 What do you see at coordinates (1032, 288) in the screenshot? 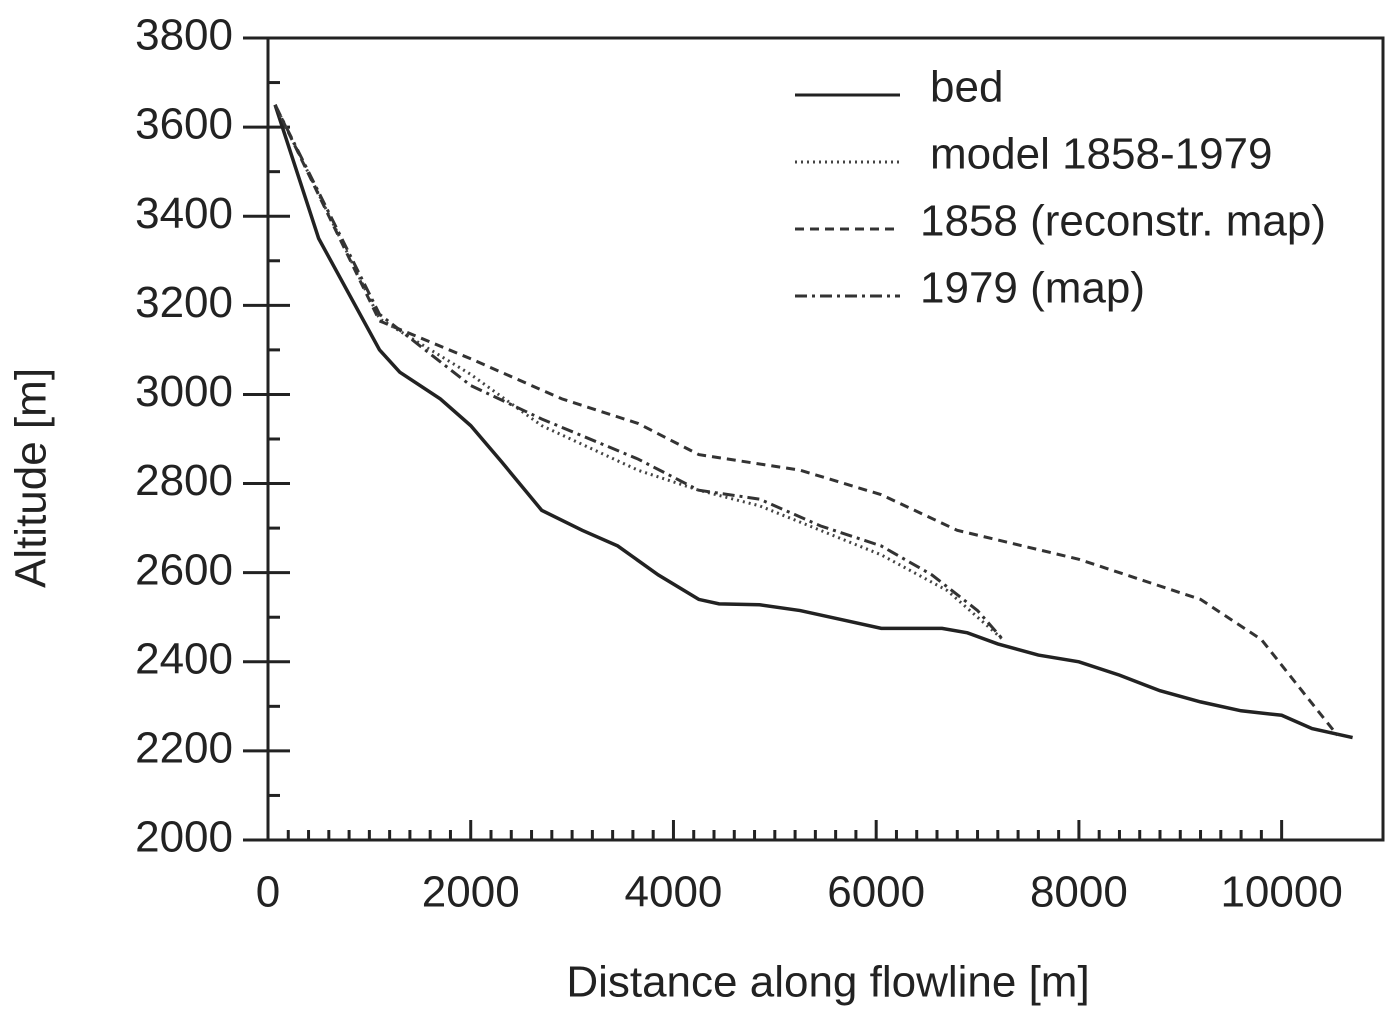
I see `legend-label: 1979 (map)` at bounding box center [1032, 288].